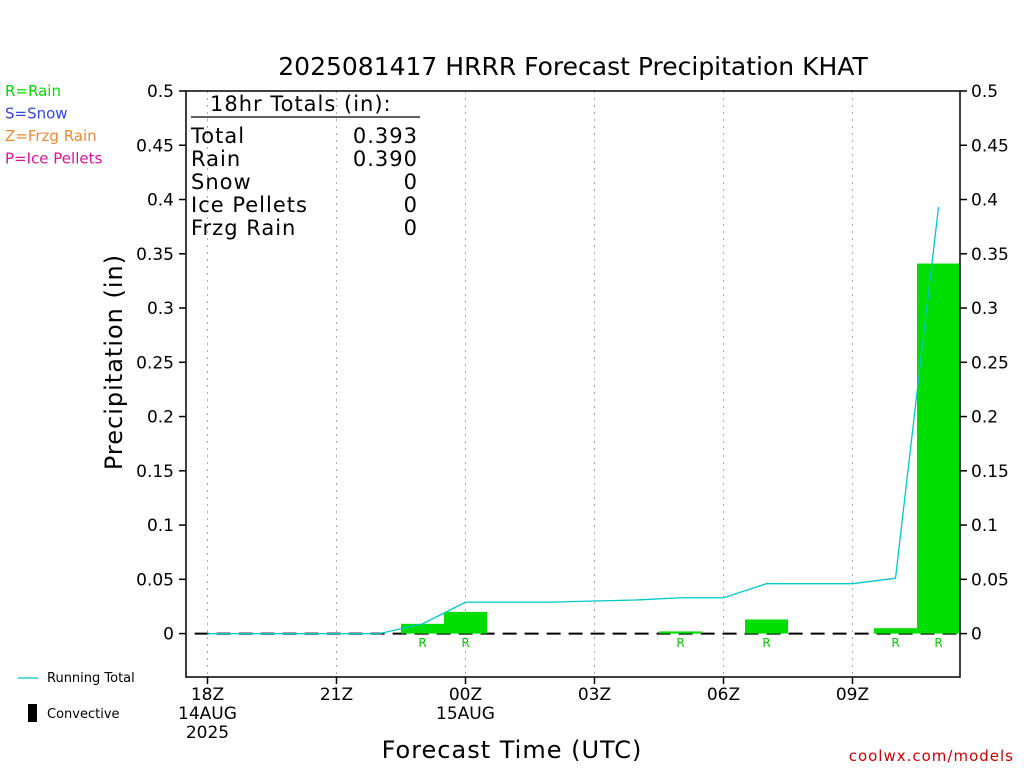 The image size is (1024, 768). What do you see at coordinates (155, 580) in the screenshot?
I see `y-left-tick-label-1: 0.05` at bounding box center [155, 580].